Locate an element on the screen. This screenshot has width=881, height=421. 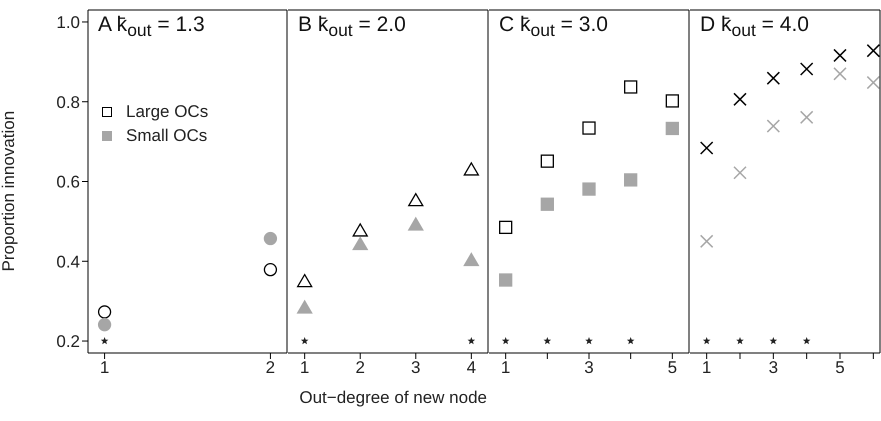
x-tick-label: 4 is located at coordinates (471, 368).